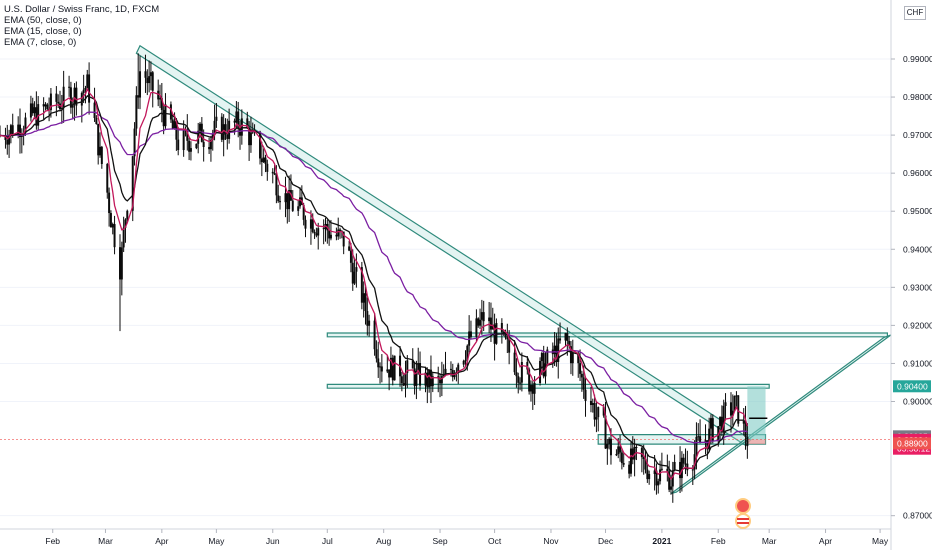 The image size is (932, 550). Describe the element at coordinates (40, 42) in the screenshot. I see `ema7-legend: EMA (7, close, 0)` at that location.